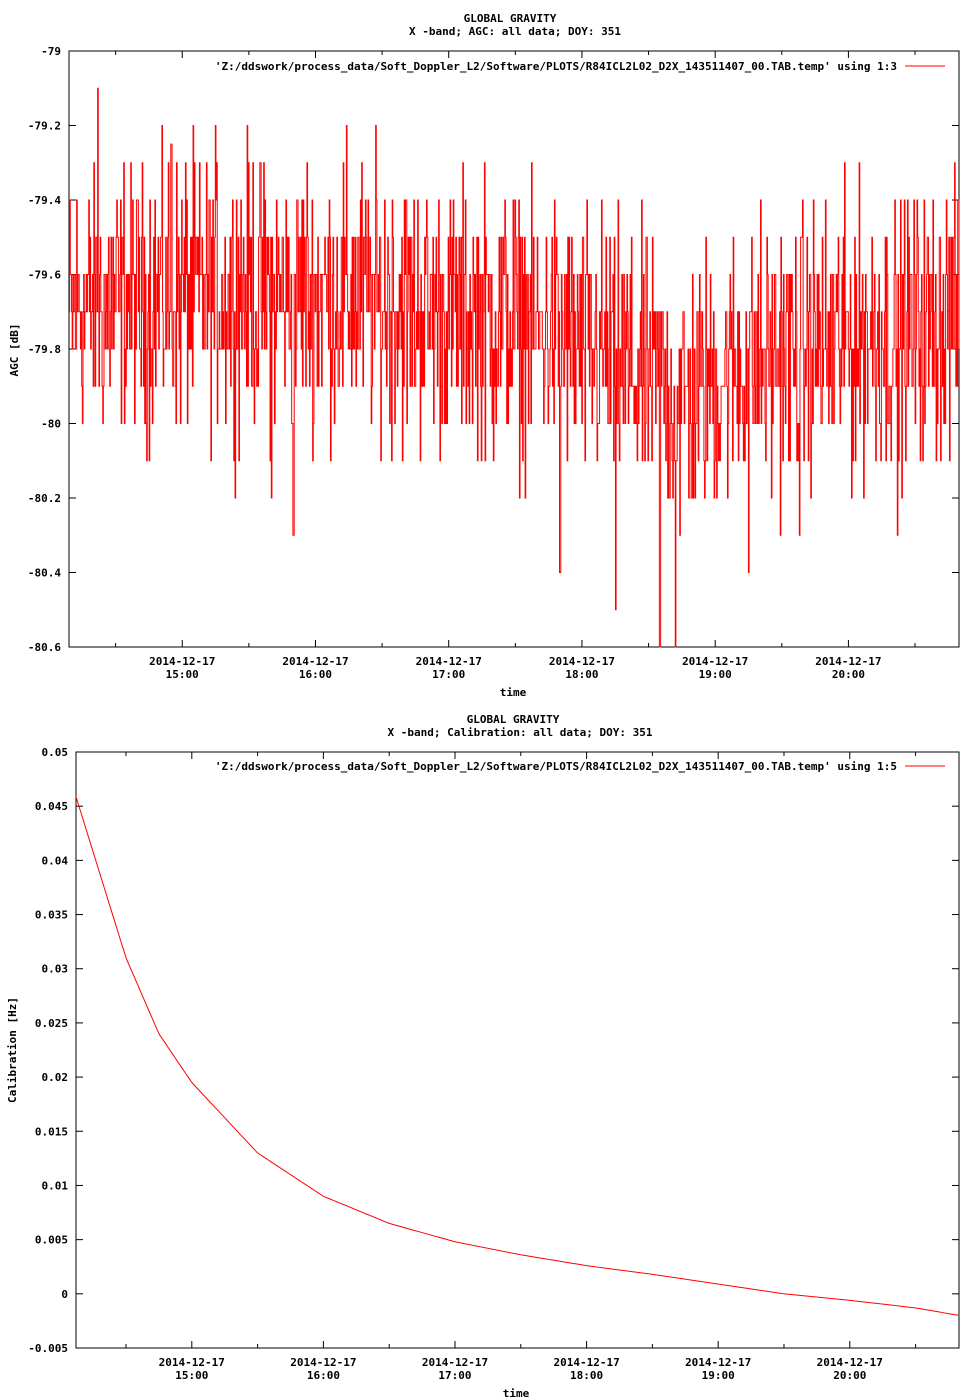  What do you see at coordinates (55, 1185) in the screenshot?
I see `calibration-y-tick-label: 0.01` at bounding box center [55, 1185].